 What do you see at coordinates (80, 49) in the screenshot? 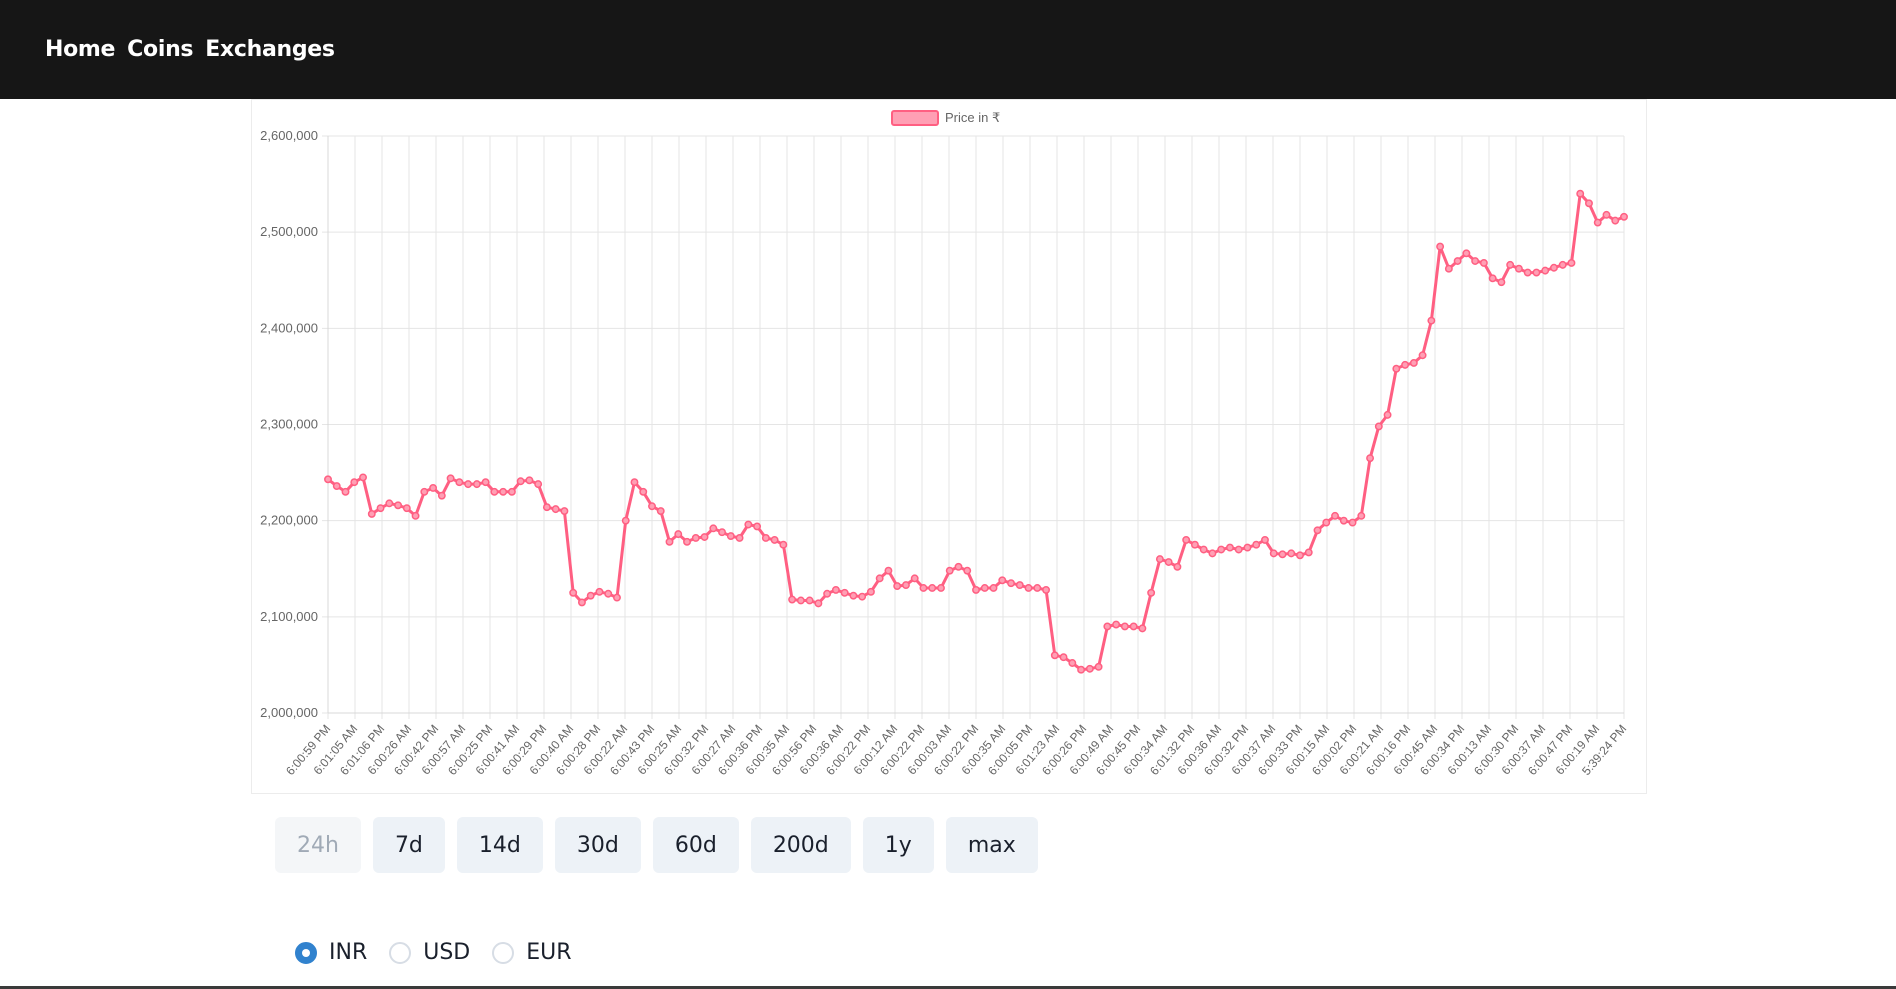
I see `nav-home-link: Home` at bounding box center [80, 49].